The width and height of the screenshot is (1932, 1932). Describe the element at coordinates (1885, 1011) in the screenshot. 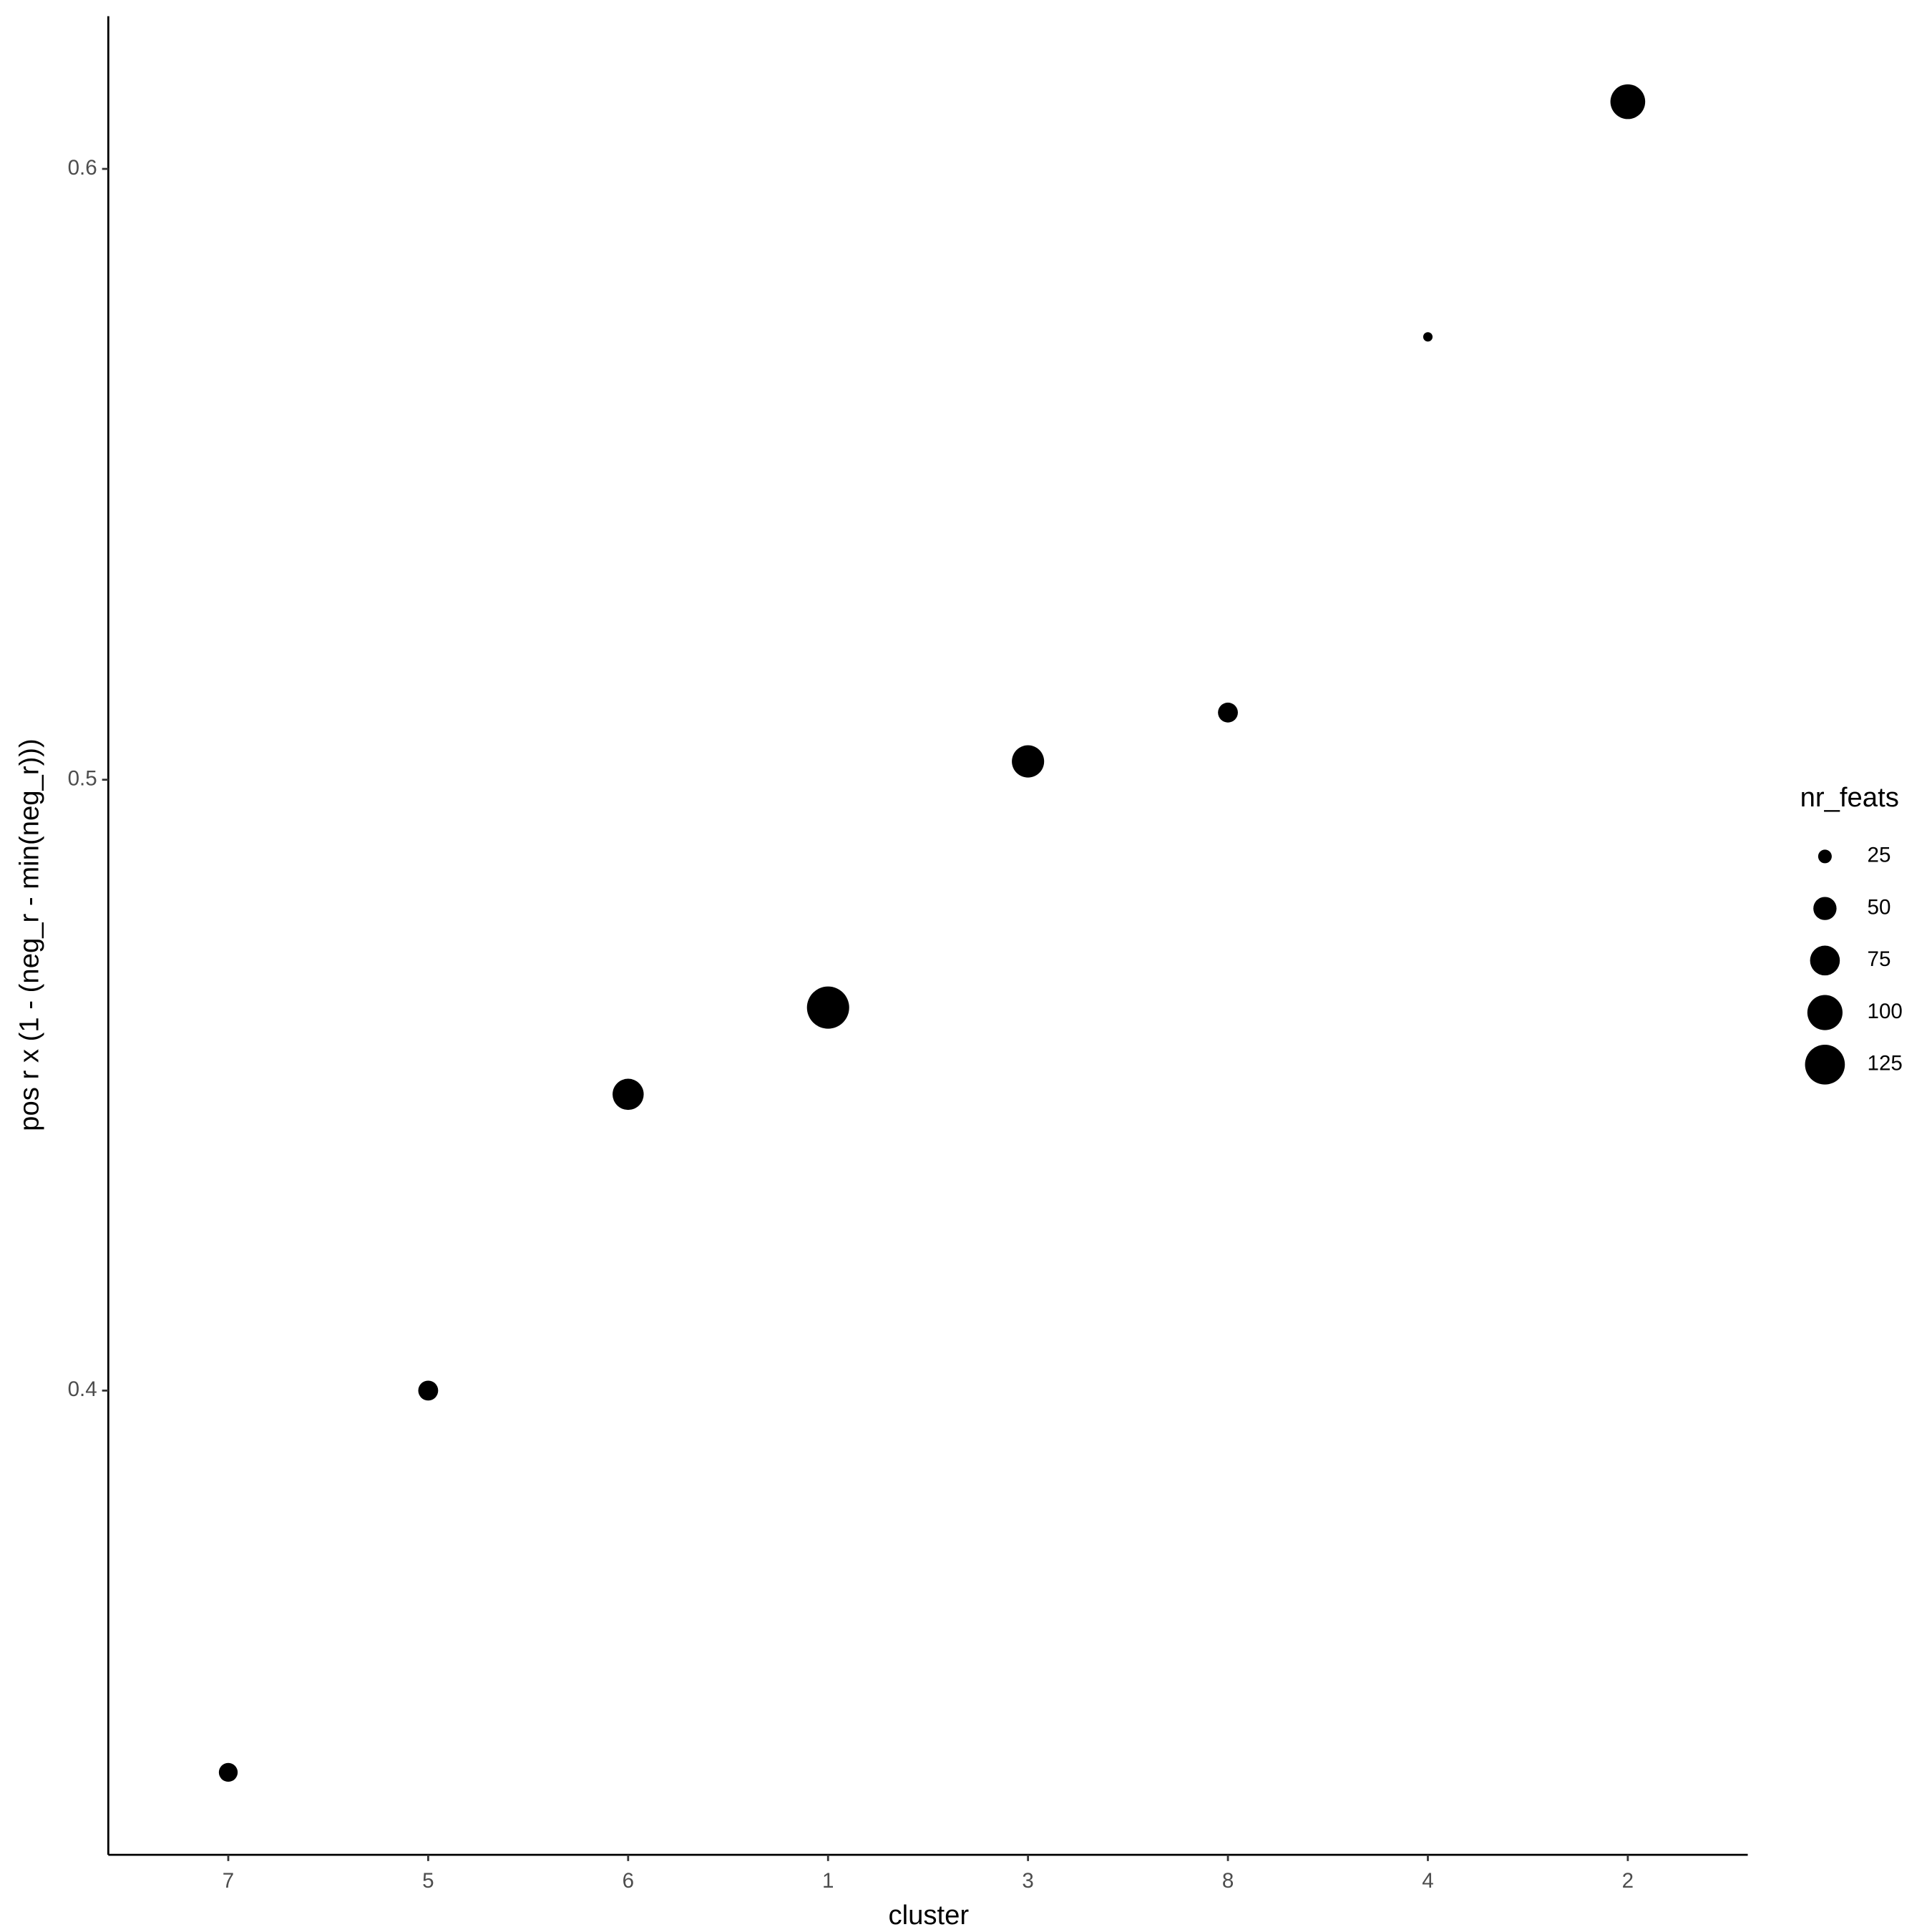

I see `legend-label: 100` at that location.